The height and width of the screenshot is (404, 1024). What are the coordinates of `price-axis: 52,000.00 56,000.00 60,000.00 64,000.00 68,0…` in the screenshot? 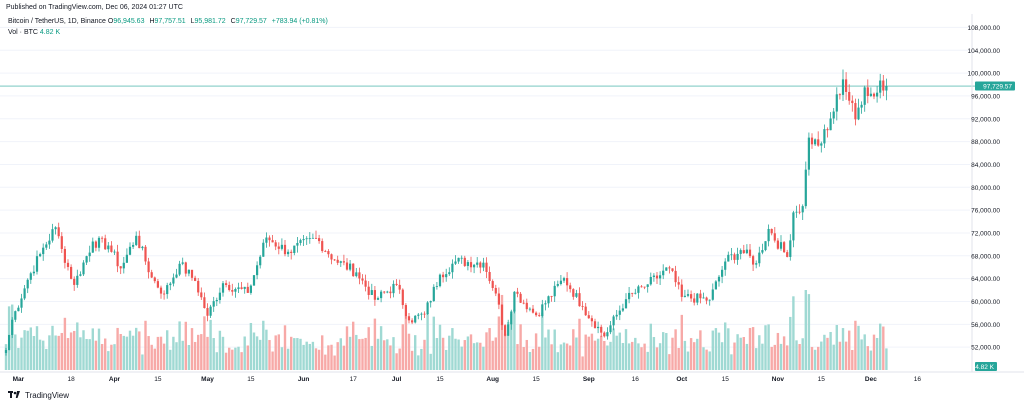 It's located at (983, 188).